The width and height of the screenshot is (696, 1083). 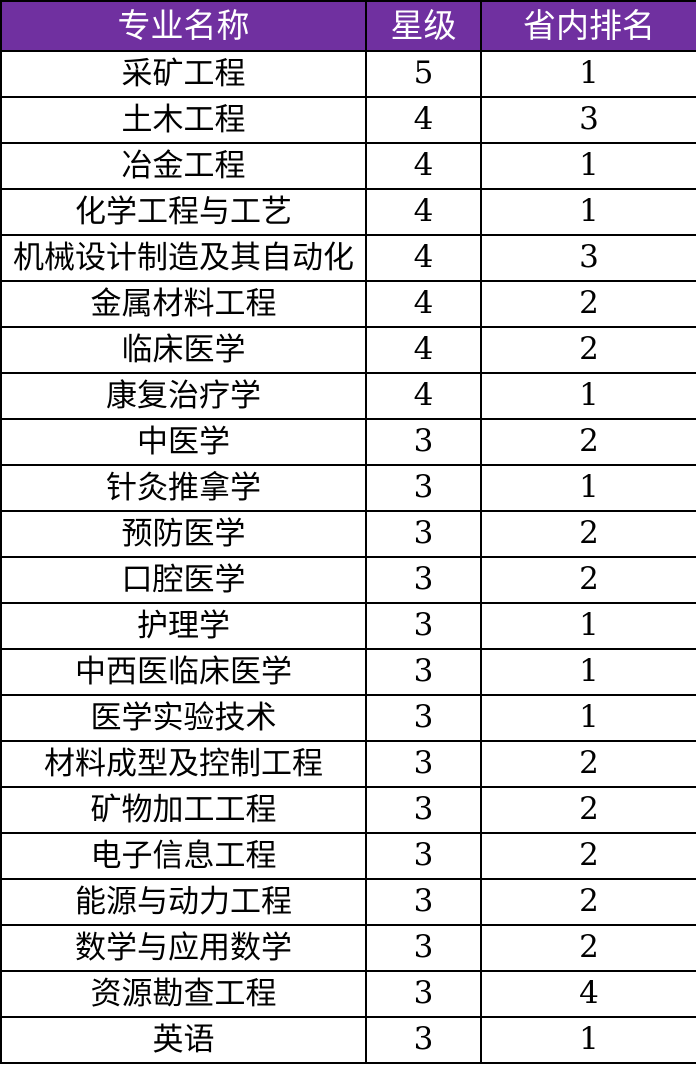 What do you see at coordinates (423, 74) in the screenshot?
I see `cell-stars: 5` at bounding box center [423, 74].